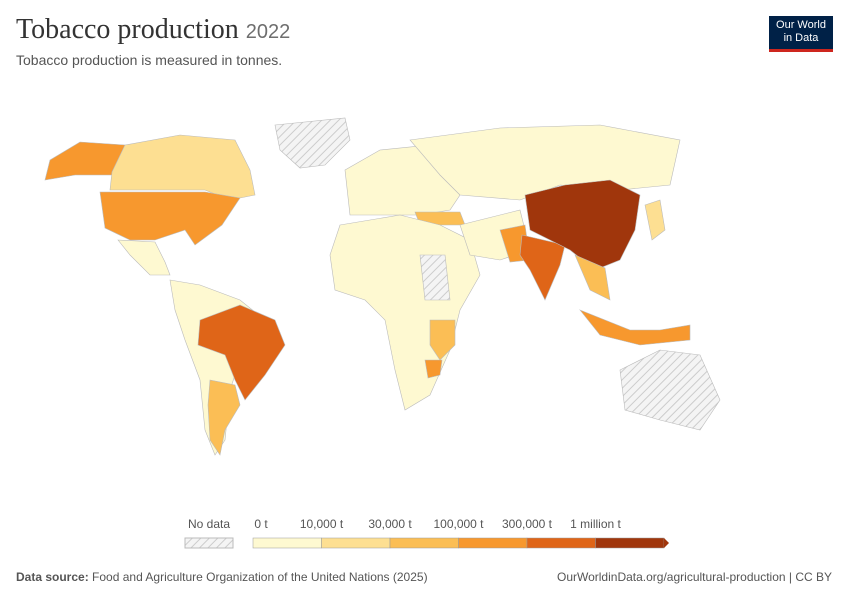 This screenshot has width=850, height=600. Describe the element at coordinates (209, 543) in the screenshot. I see `no-data-swatch` at that location.